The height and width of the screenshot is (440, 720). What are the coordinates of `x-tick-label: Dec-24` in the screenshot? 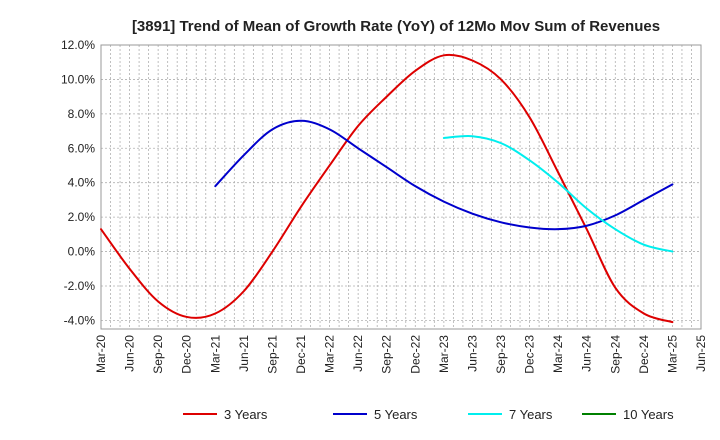 It's located at (644, 354).